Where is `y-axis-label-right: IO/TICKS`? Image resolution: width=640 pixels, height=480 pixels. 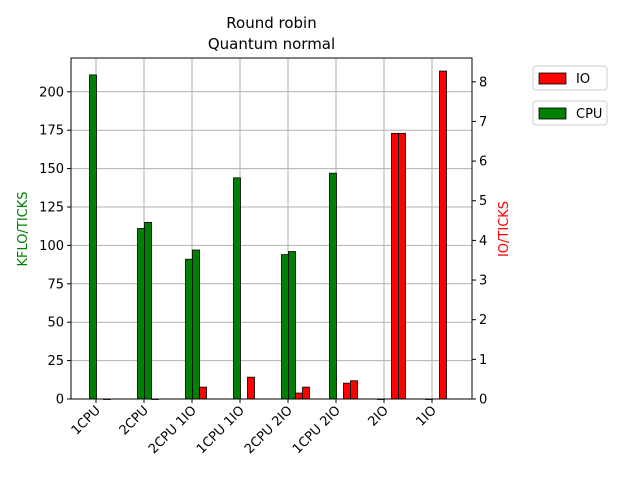 y-axis-label-right: IO/TICKS is located at coordinates (504, 229).